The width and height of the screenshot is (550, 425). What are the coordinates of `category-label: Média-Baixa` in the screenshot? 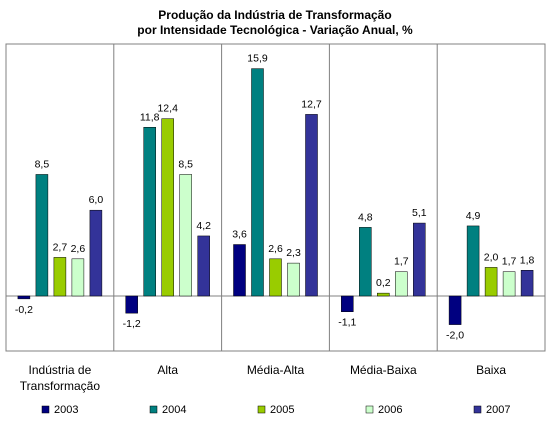 It's located at (383, 370).